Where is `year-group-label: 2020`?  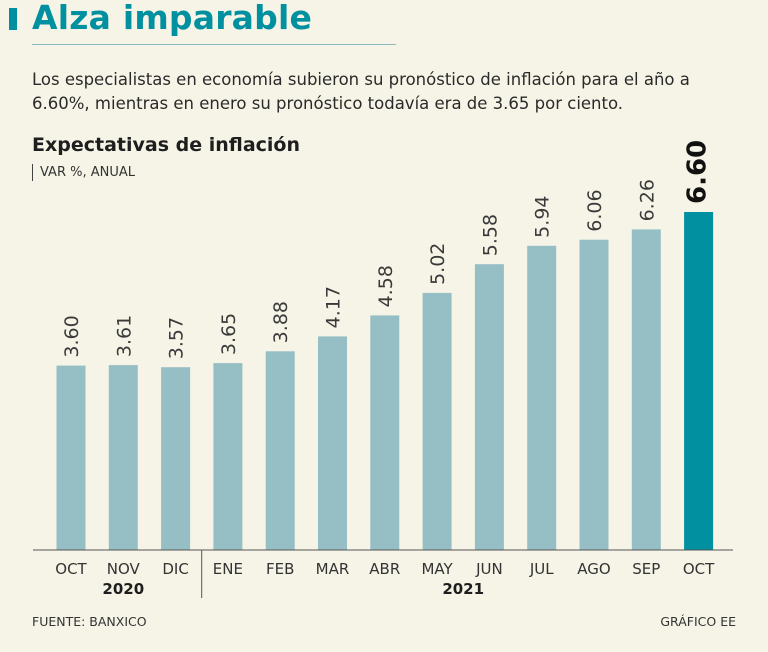 year-group-label: 2020 is located at coordinates (123, 589).